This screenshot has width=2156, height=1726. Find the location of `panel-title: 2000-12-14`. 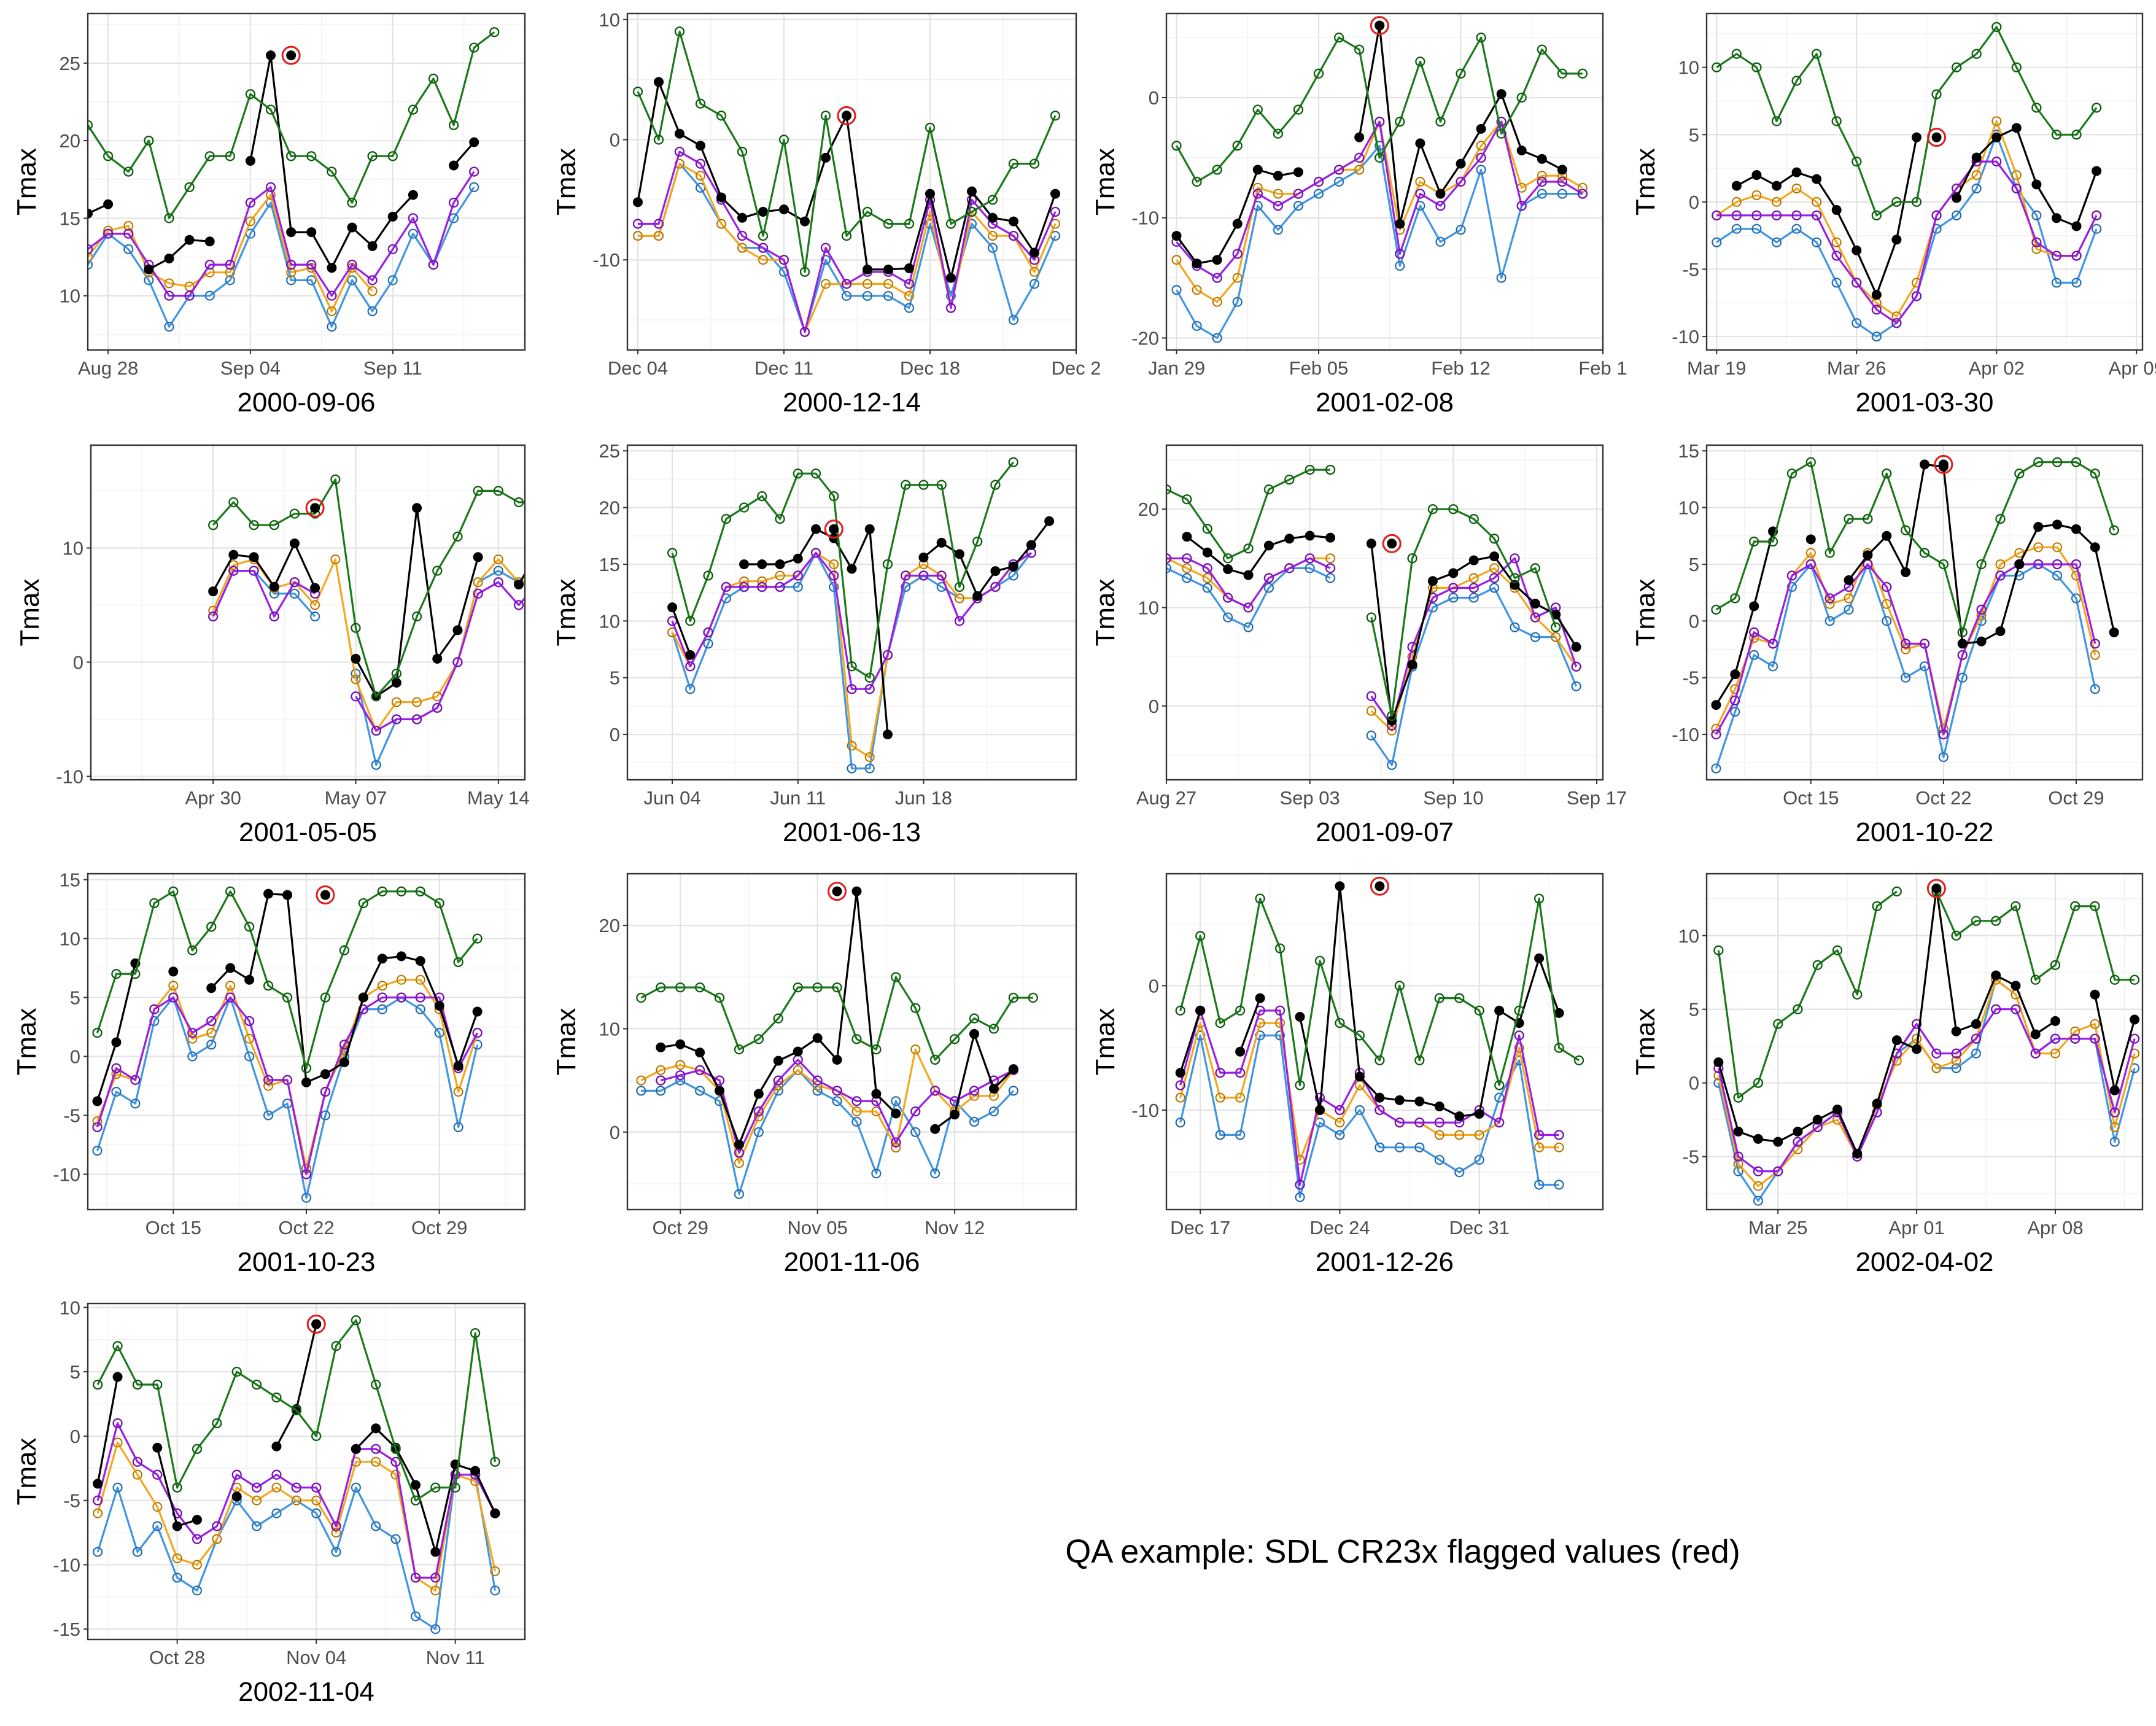

panel-title: 2000-12-14 is located at coordinates (852, 403).